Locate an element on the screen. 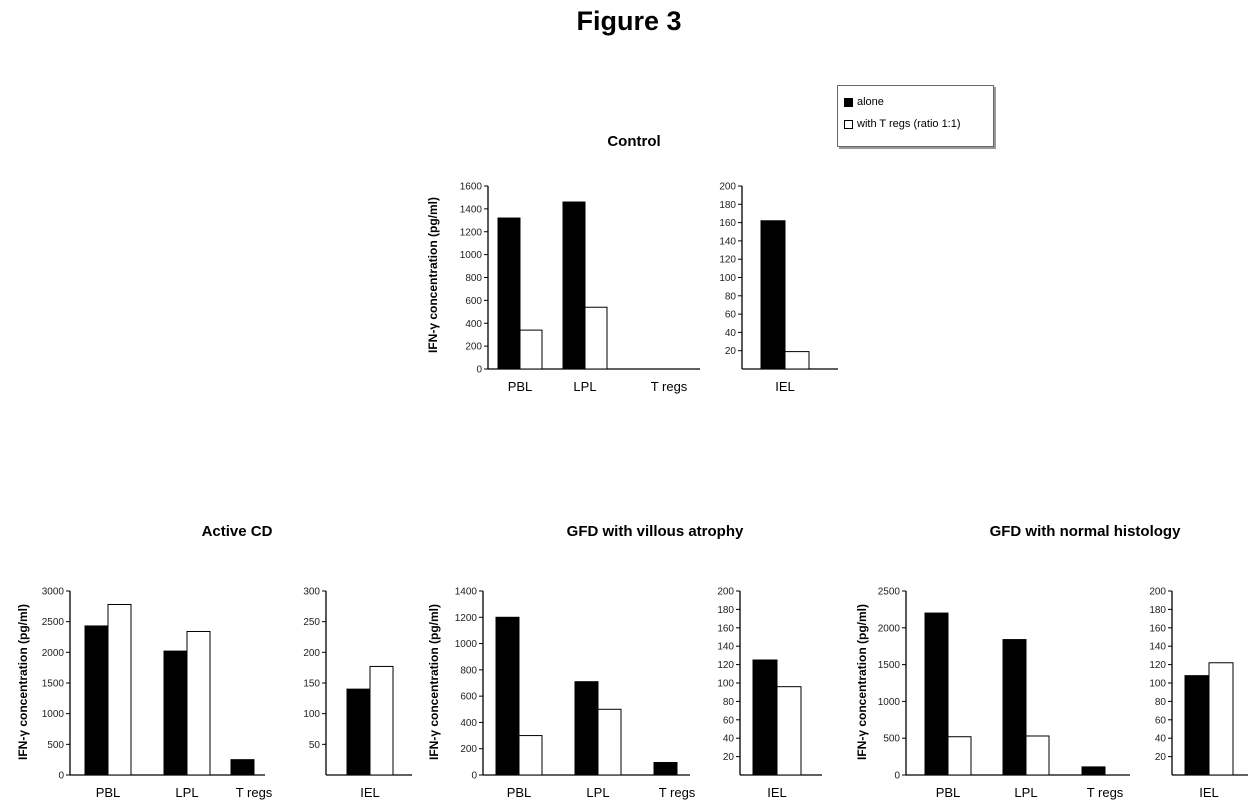  chart-3-left-ytick-label: 1000 is located at coordinates (889, 702).